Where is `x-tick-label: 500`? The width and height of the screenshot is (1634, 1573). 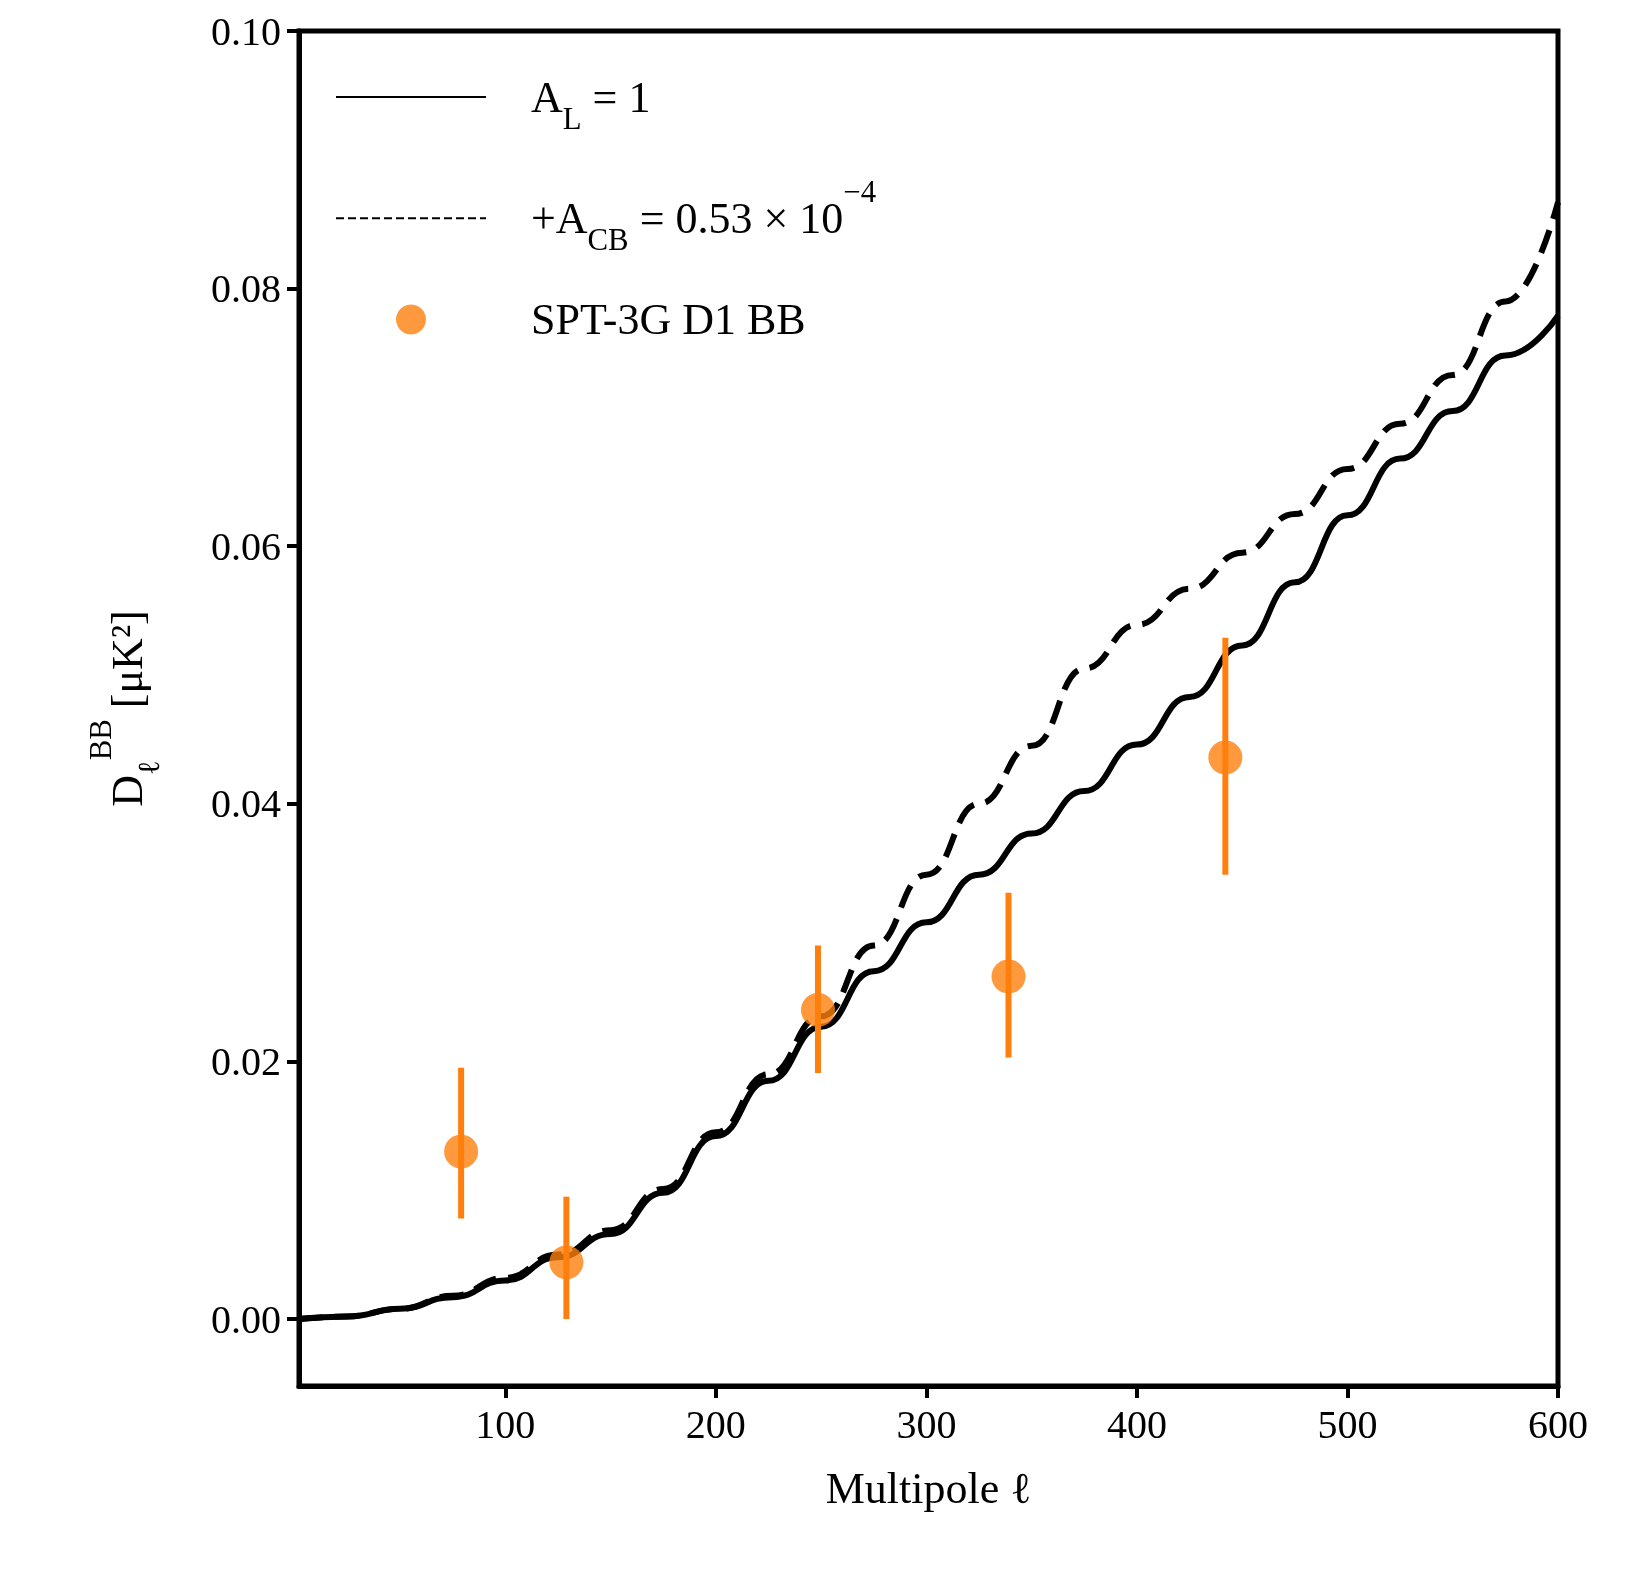
x-tick-label: 500 is located at coordinates (1347, 1424).